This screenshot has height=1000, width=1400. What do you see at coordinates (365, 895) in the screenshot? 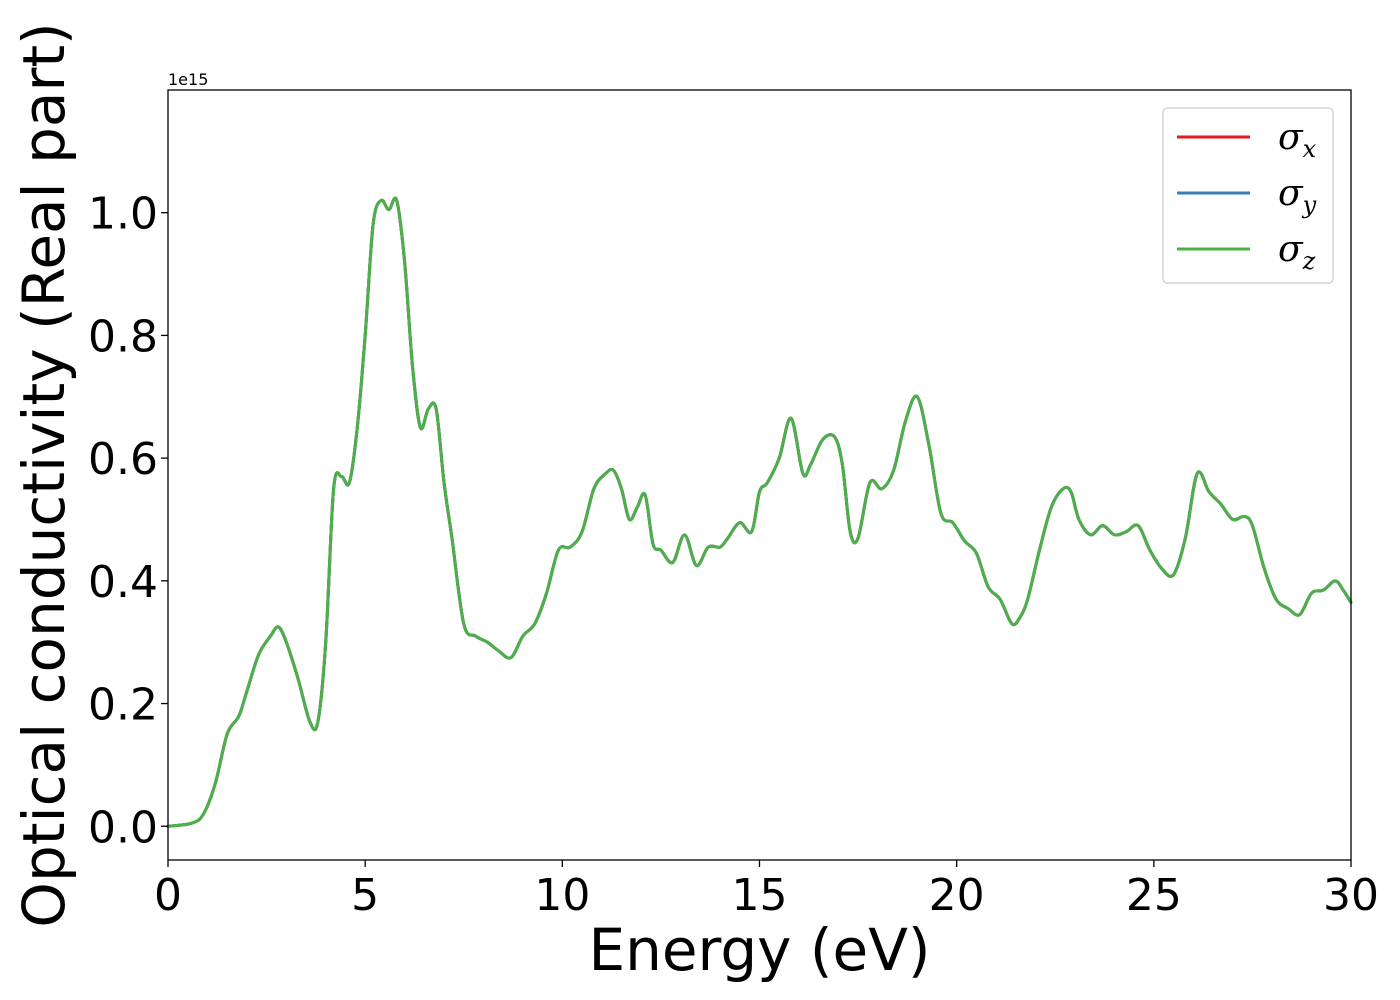
I see `x-tick-label: 5` at bounding box center [365, 895].